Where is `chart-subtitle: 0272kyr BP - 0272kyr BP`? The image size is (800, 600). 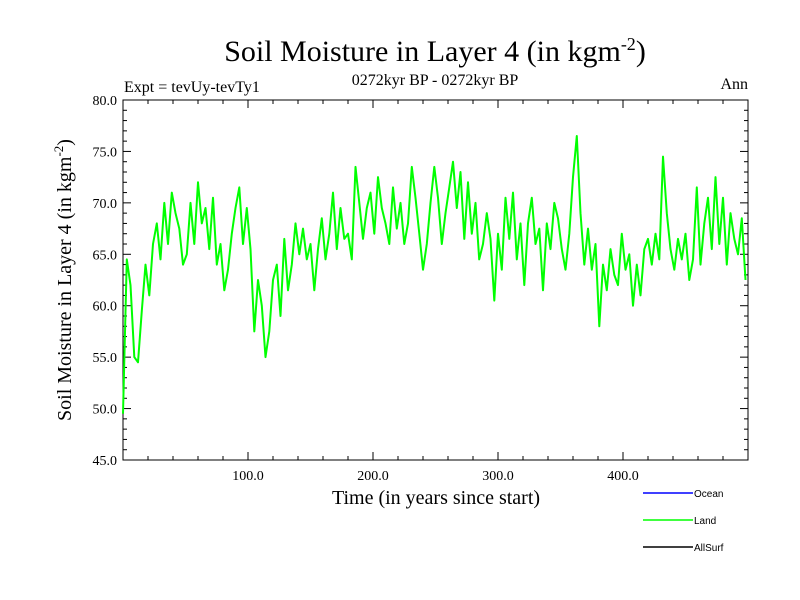 chart-subtitle: 0272kyr BP - 0272kyr BP is located at coordinates (435, 80).